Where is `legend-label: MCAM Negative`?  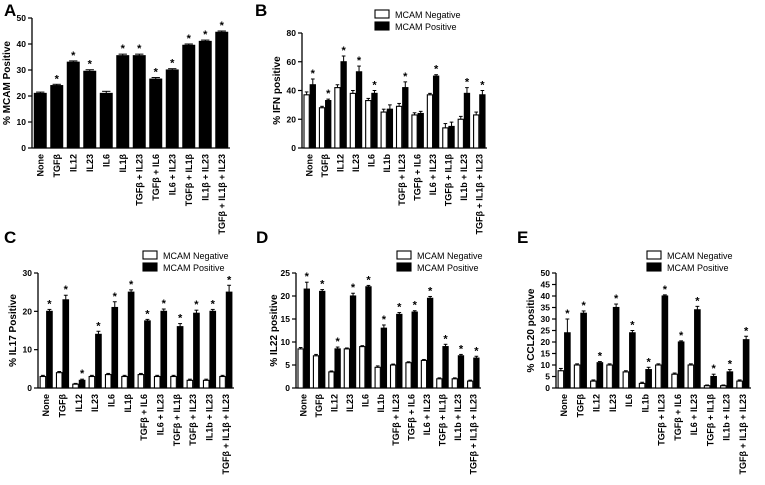 legend-label: MCAM Negative is located at coordinates (196, 256).